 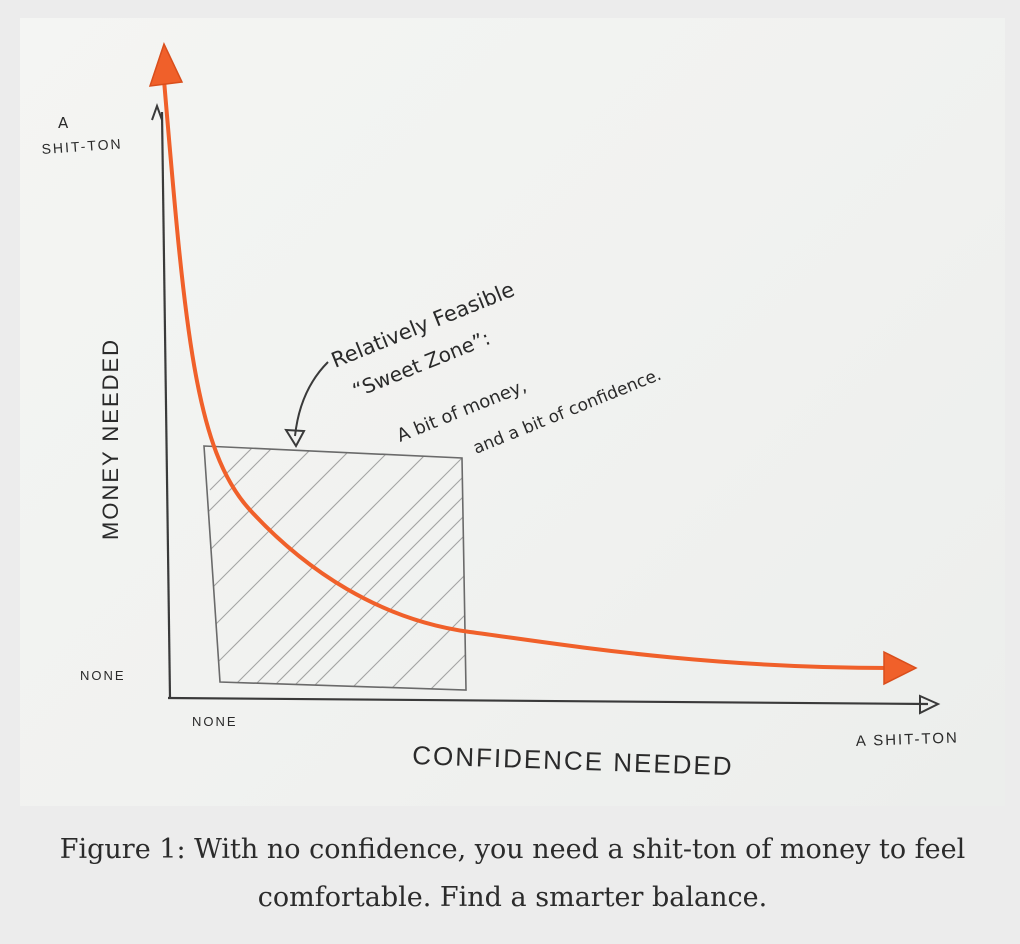 I want to click on sweet-zone-box, so click(x=335, y=568).